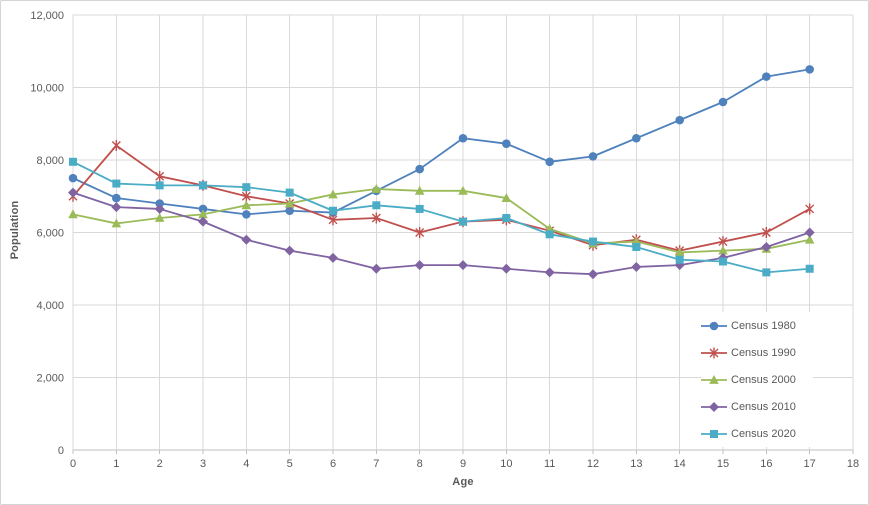 The height and width of the screenshot is (505, 869). What do you see at coordinates (593, 464) in the screenshot?
I see `x-tick-label: 12` at bounding box center [593, 464].